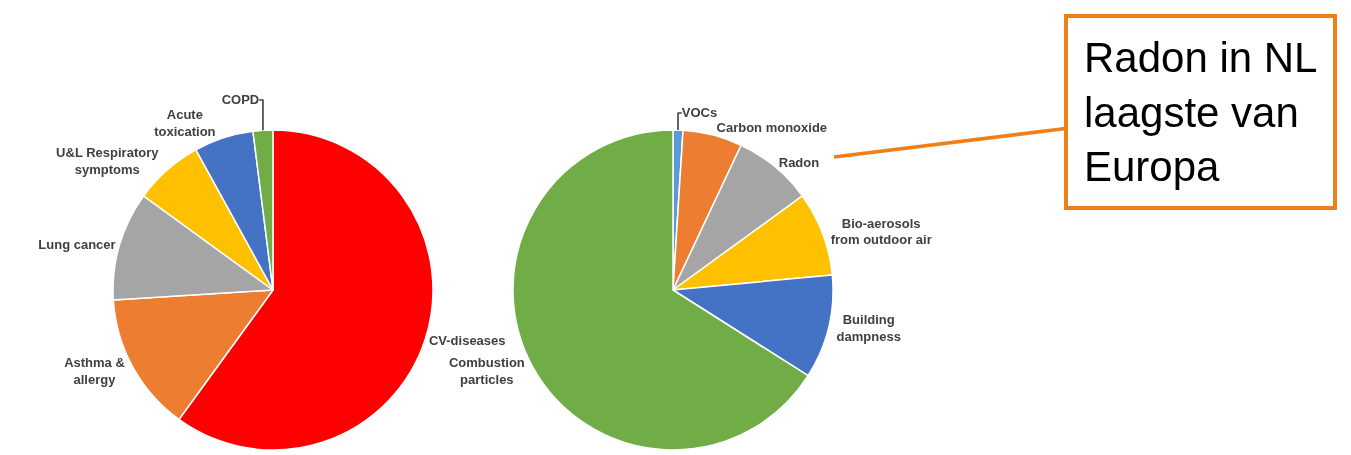  What do you see at coordinates (772, 128) in the screenshot?
I see `slice-label: Carbon monoxide` at bounding box center [772, 128].